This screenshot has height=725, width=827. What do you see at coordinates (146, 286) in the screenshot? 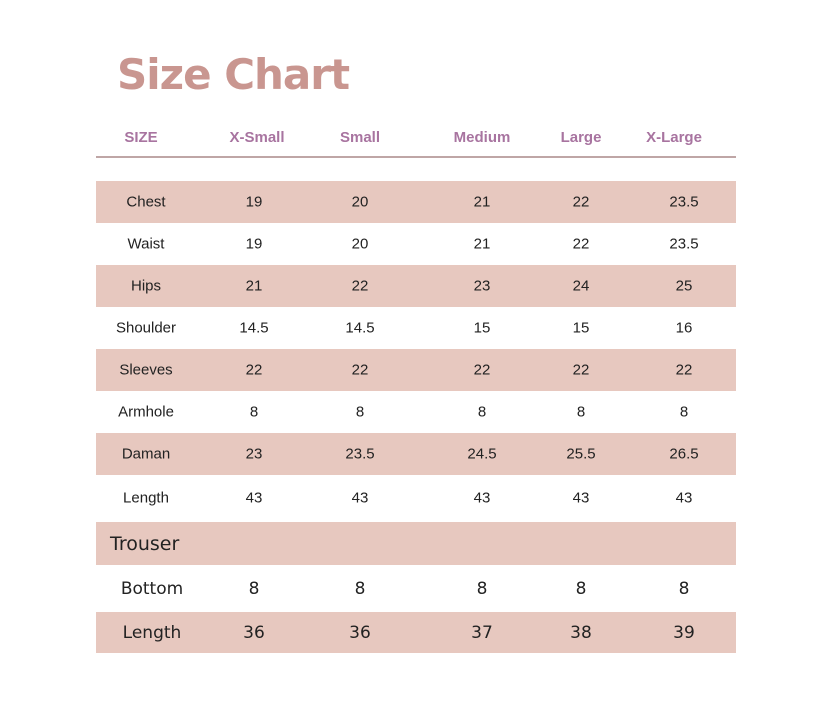
I see `row-label: Hips` at bounding box center [146, 286].